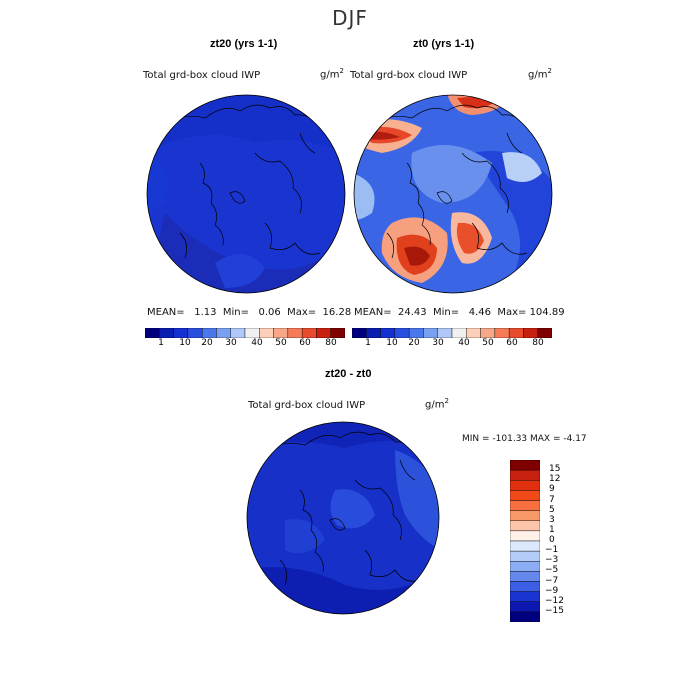  I want to click on colorbar-tick-label: 9, so click(552, 489).